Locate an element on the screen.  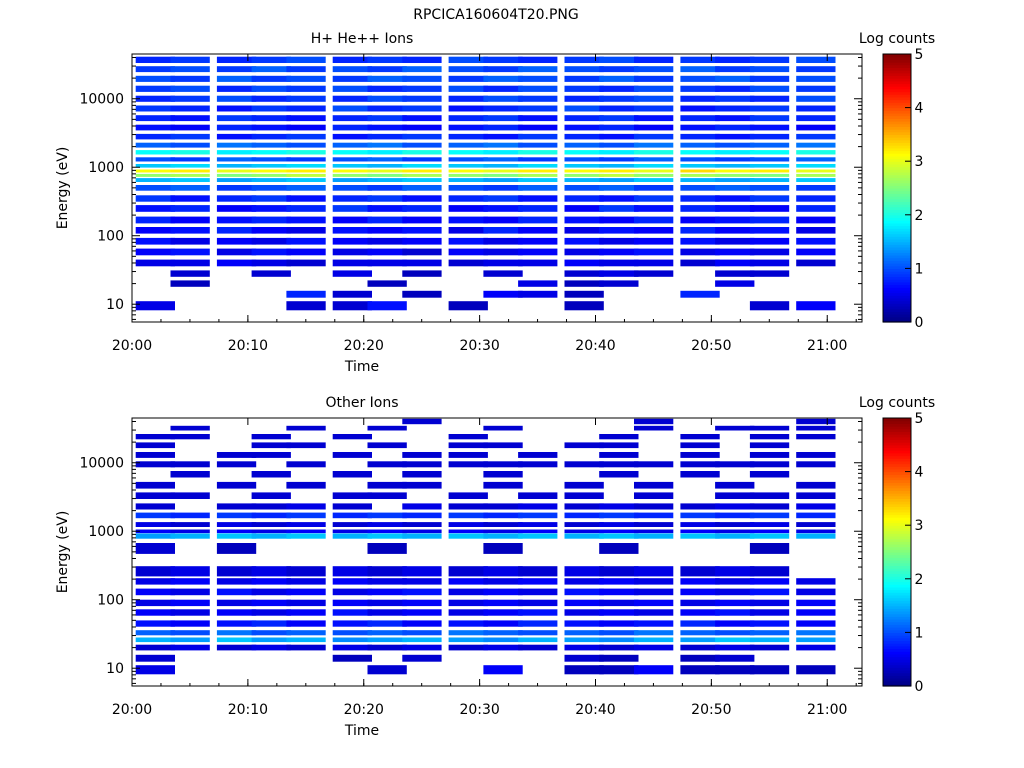
y-axis-label: Energy (eV) is located at coordinates (63, 188).